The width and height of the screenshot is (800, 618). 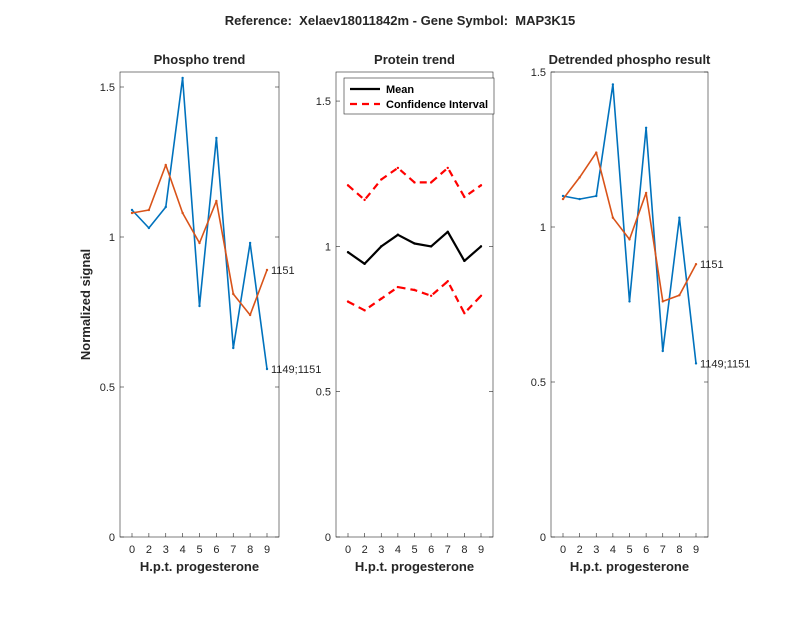 What do you see at coordinates (85, 304) in the screenshot?
I see `y-axis-label: Normalized signal` at bounding box center [85, 304].